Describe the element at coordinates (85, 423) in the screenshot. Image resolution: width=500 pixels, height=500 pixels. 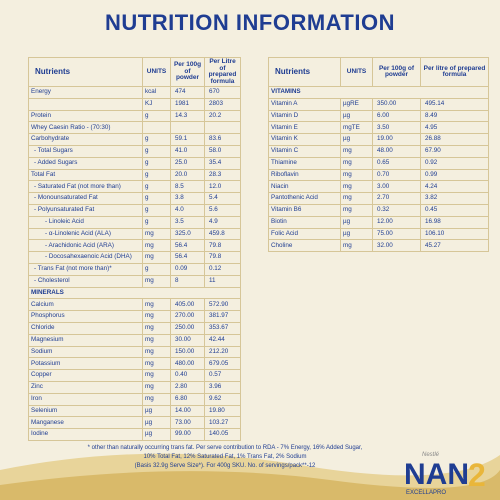
I see `nutrient-cell: Manganese` at that location.